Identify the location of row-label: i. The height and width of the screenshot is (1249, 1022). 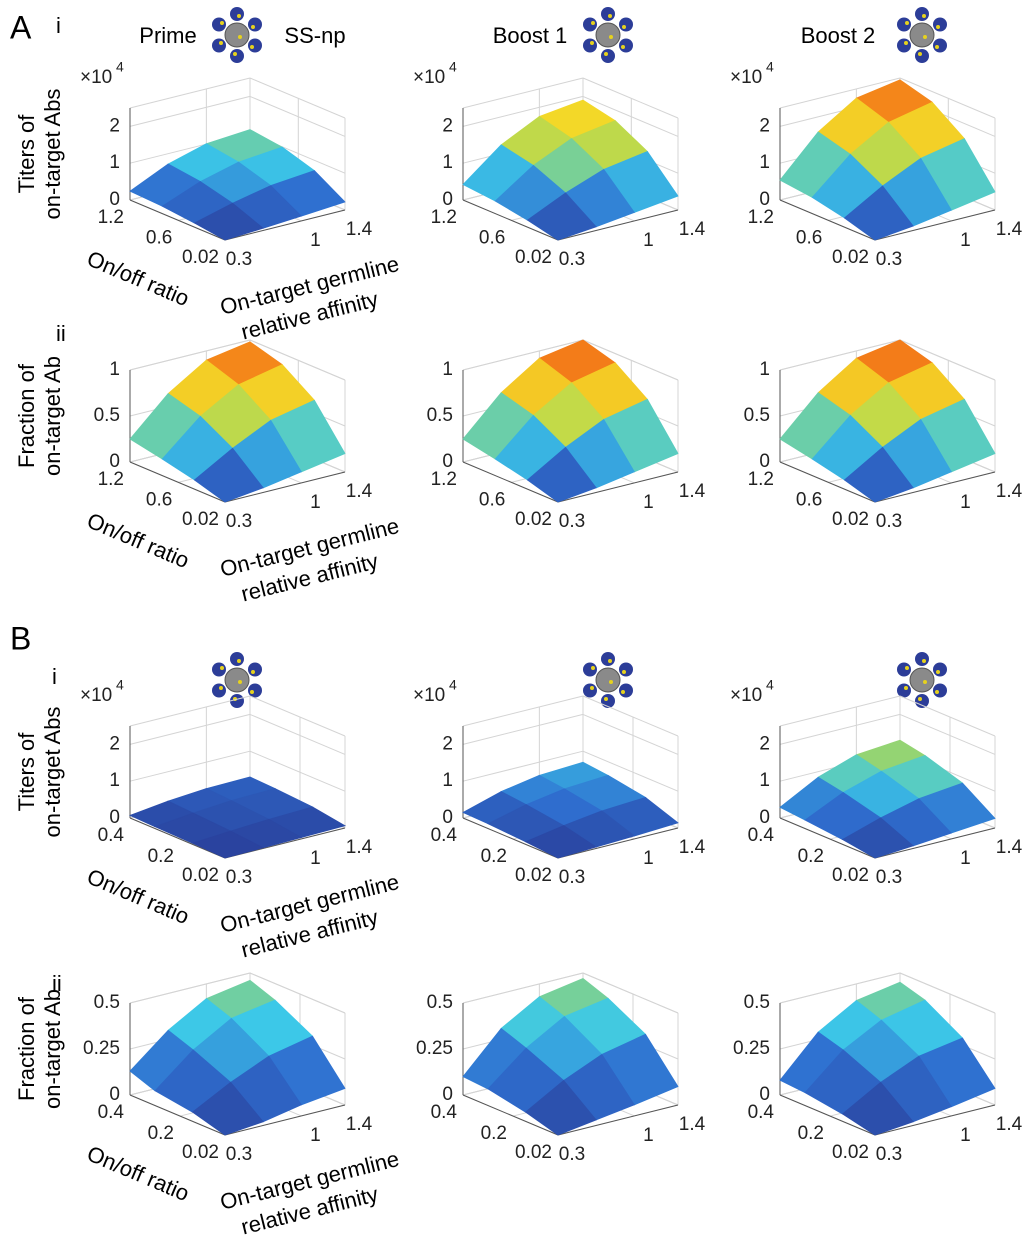
(54, 676).